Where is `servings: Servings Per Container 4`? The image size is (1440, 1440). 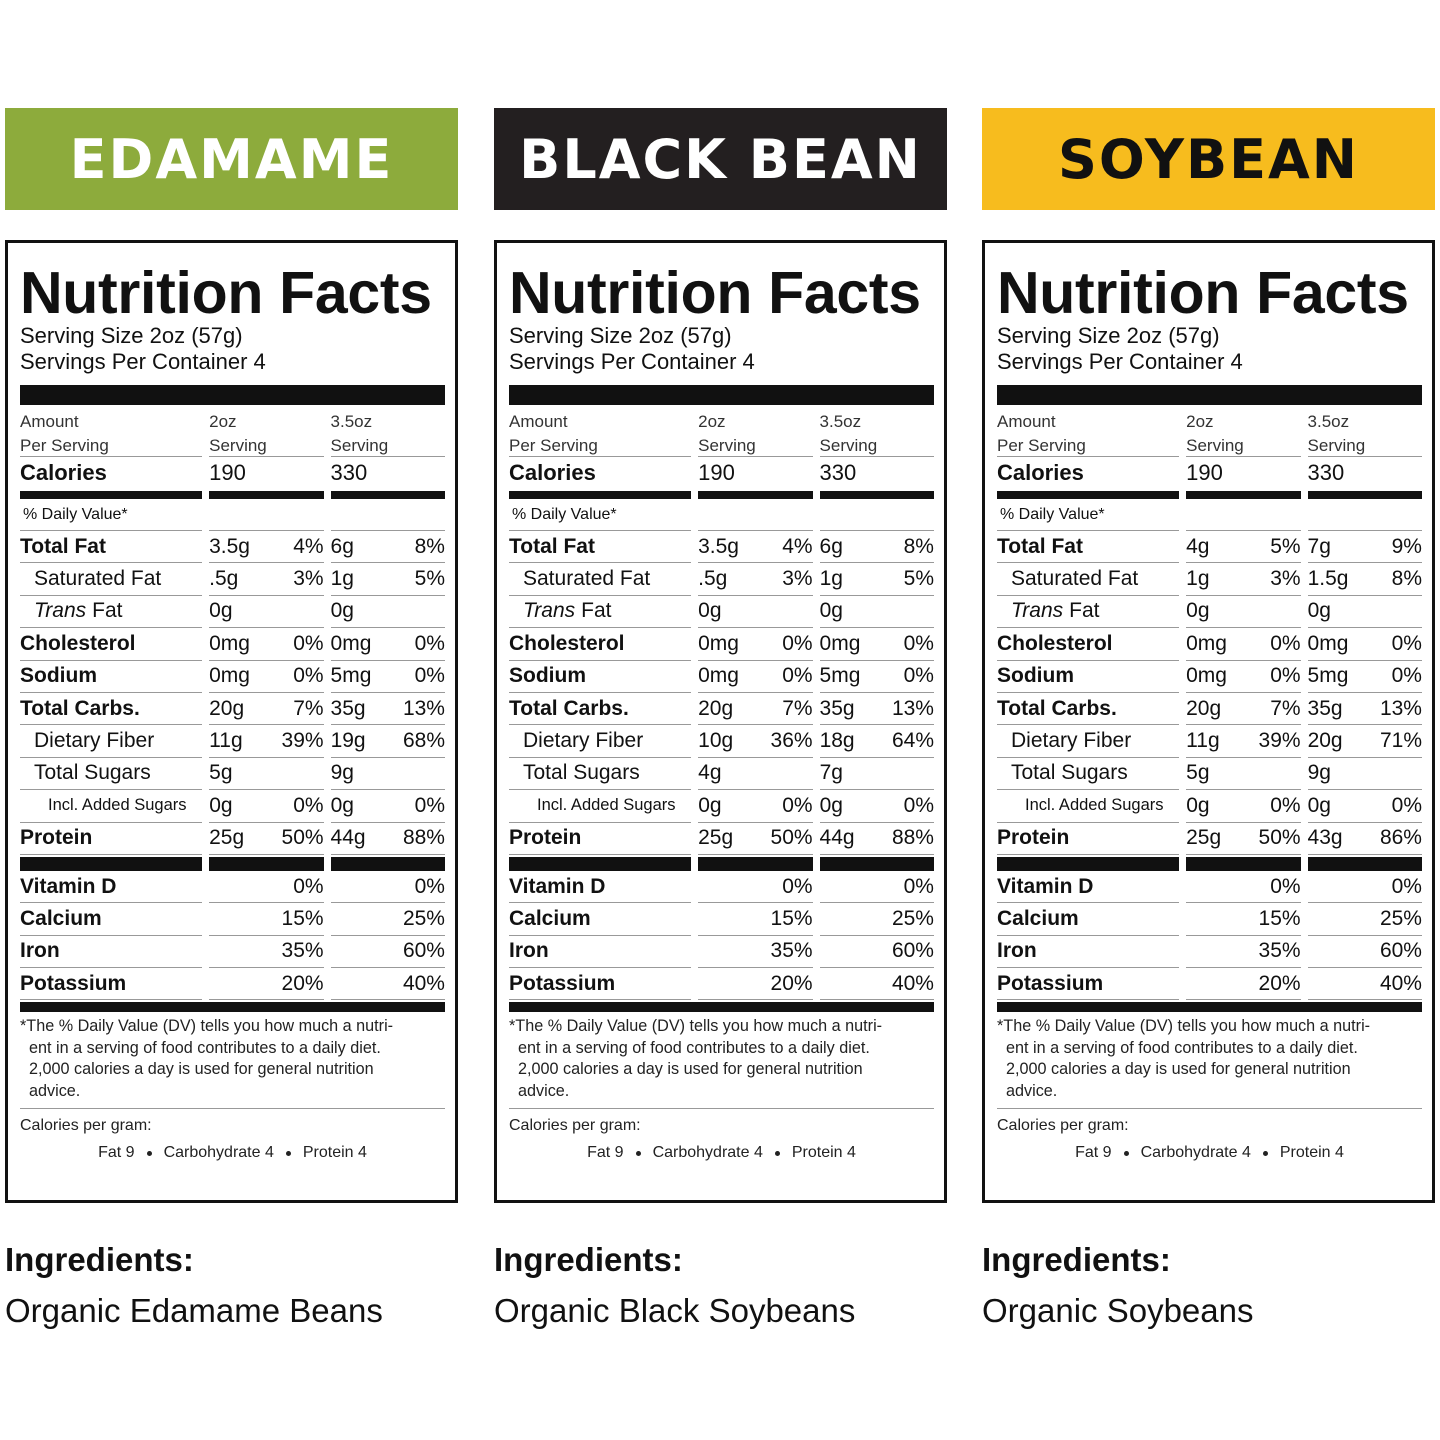
servings: Servings Per Container 4 is located at coordinates (632, 361).